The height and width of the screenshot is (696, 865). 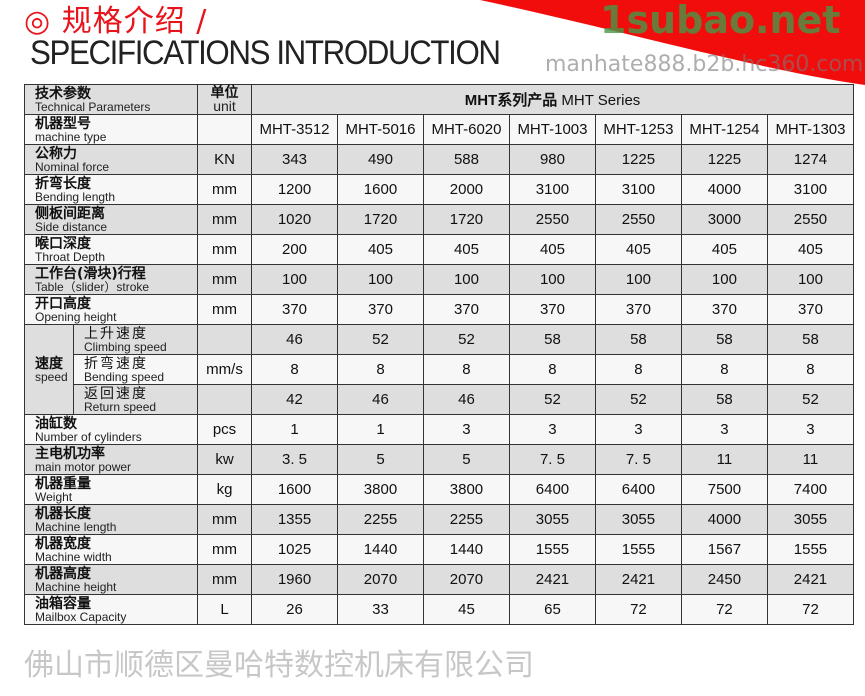 I want to click on cell-text: 7400, so click(x=810, y=489).